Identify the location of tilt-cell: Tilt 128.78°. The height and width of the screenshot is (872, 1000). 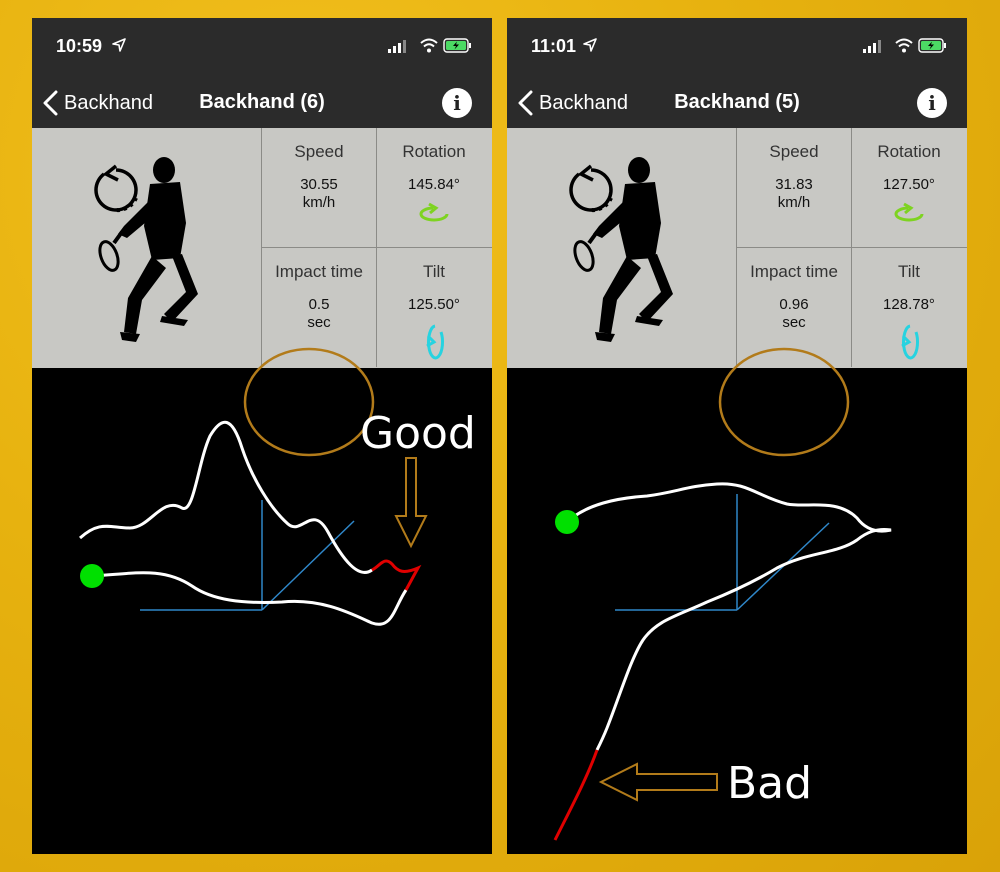
(908, 307).